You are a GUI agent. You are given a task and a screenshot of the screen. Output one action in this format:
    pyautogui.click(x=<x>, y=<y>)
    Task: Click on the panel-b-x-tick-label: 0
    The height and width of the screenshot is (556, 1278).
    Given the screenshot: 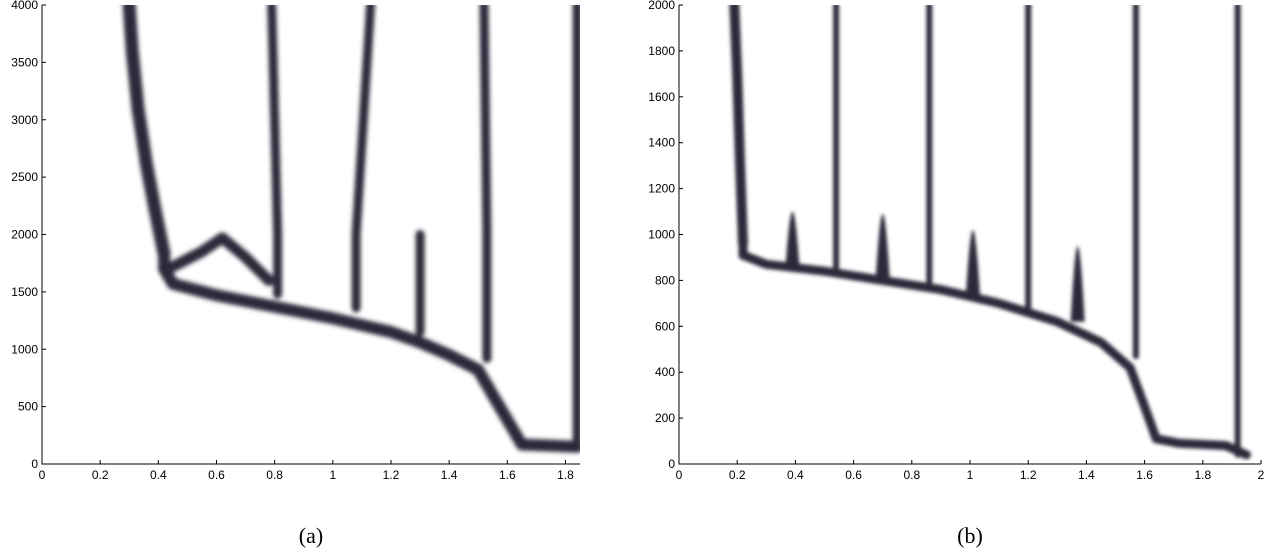 What is the action you would take?
    pyautogui.click(x=679, y=475)
    